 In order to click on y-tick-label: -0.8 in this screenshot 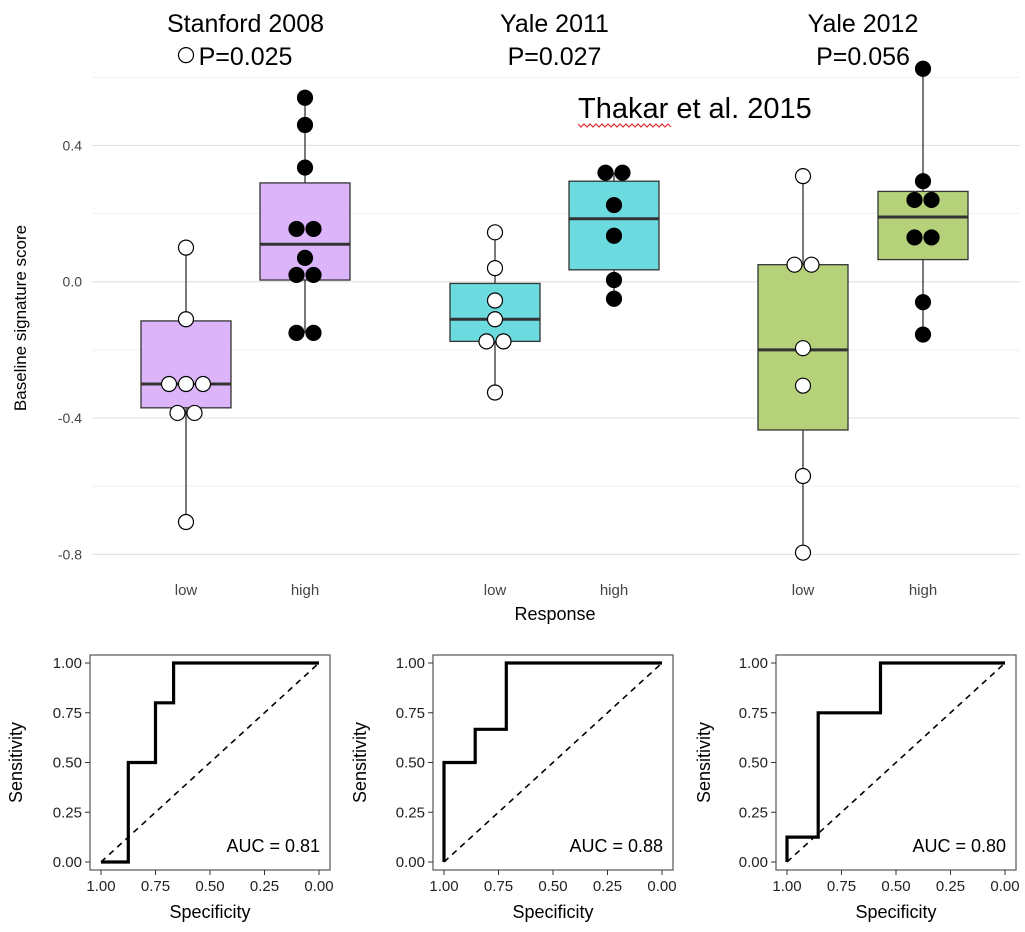, I will do `click(70, 554)`.